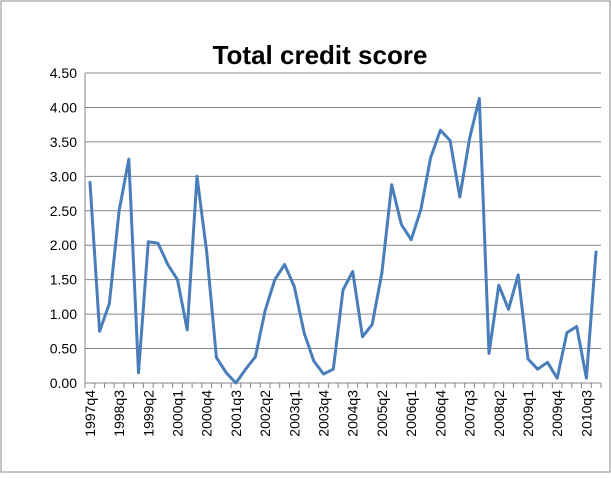 This screenshot has height=478, width=611. What do you see at coordinates (353, 413) in the screenshot?
I see `x-tick-label: 2004q3` at bounding box center [353, 413].